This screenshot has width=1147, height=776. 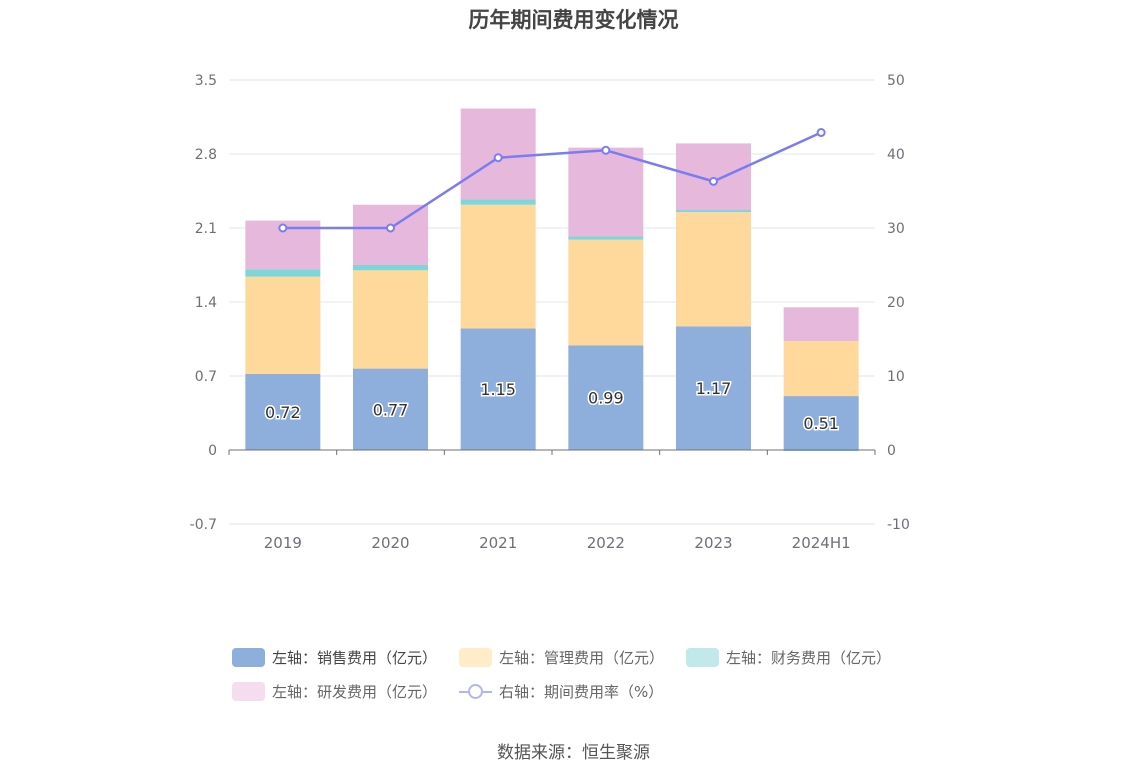 I want to click on left-axis-tick-label: -0.7, so click(x=203, y=525).